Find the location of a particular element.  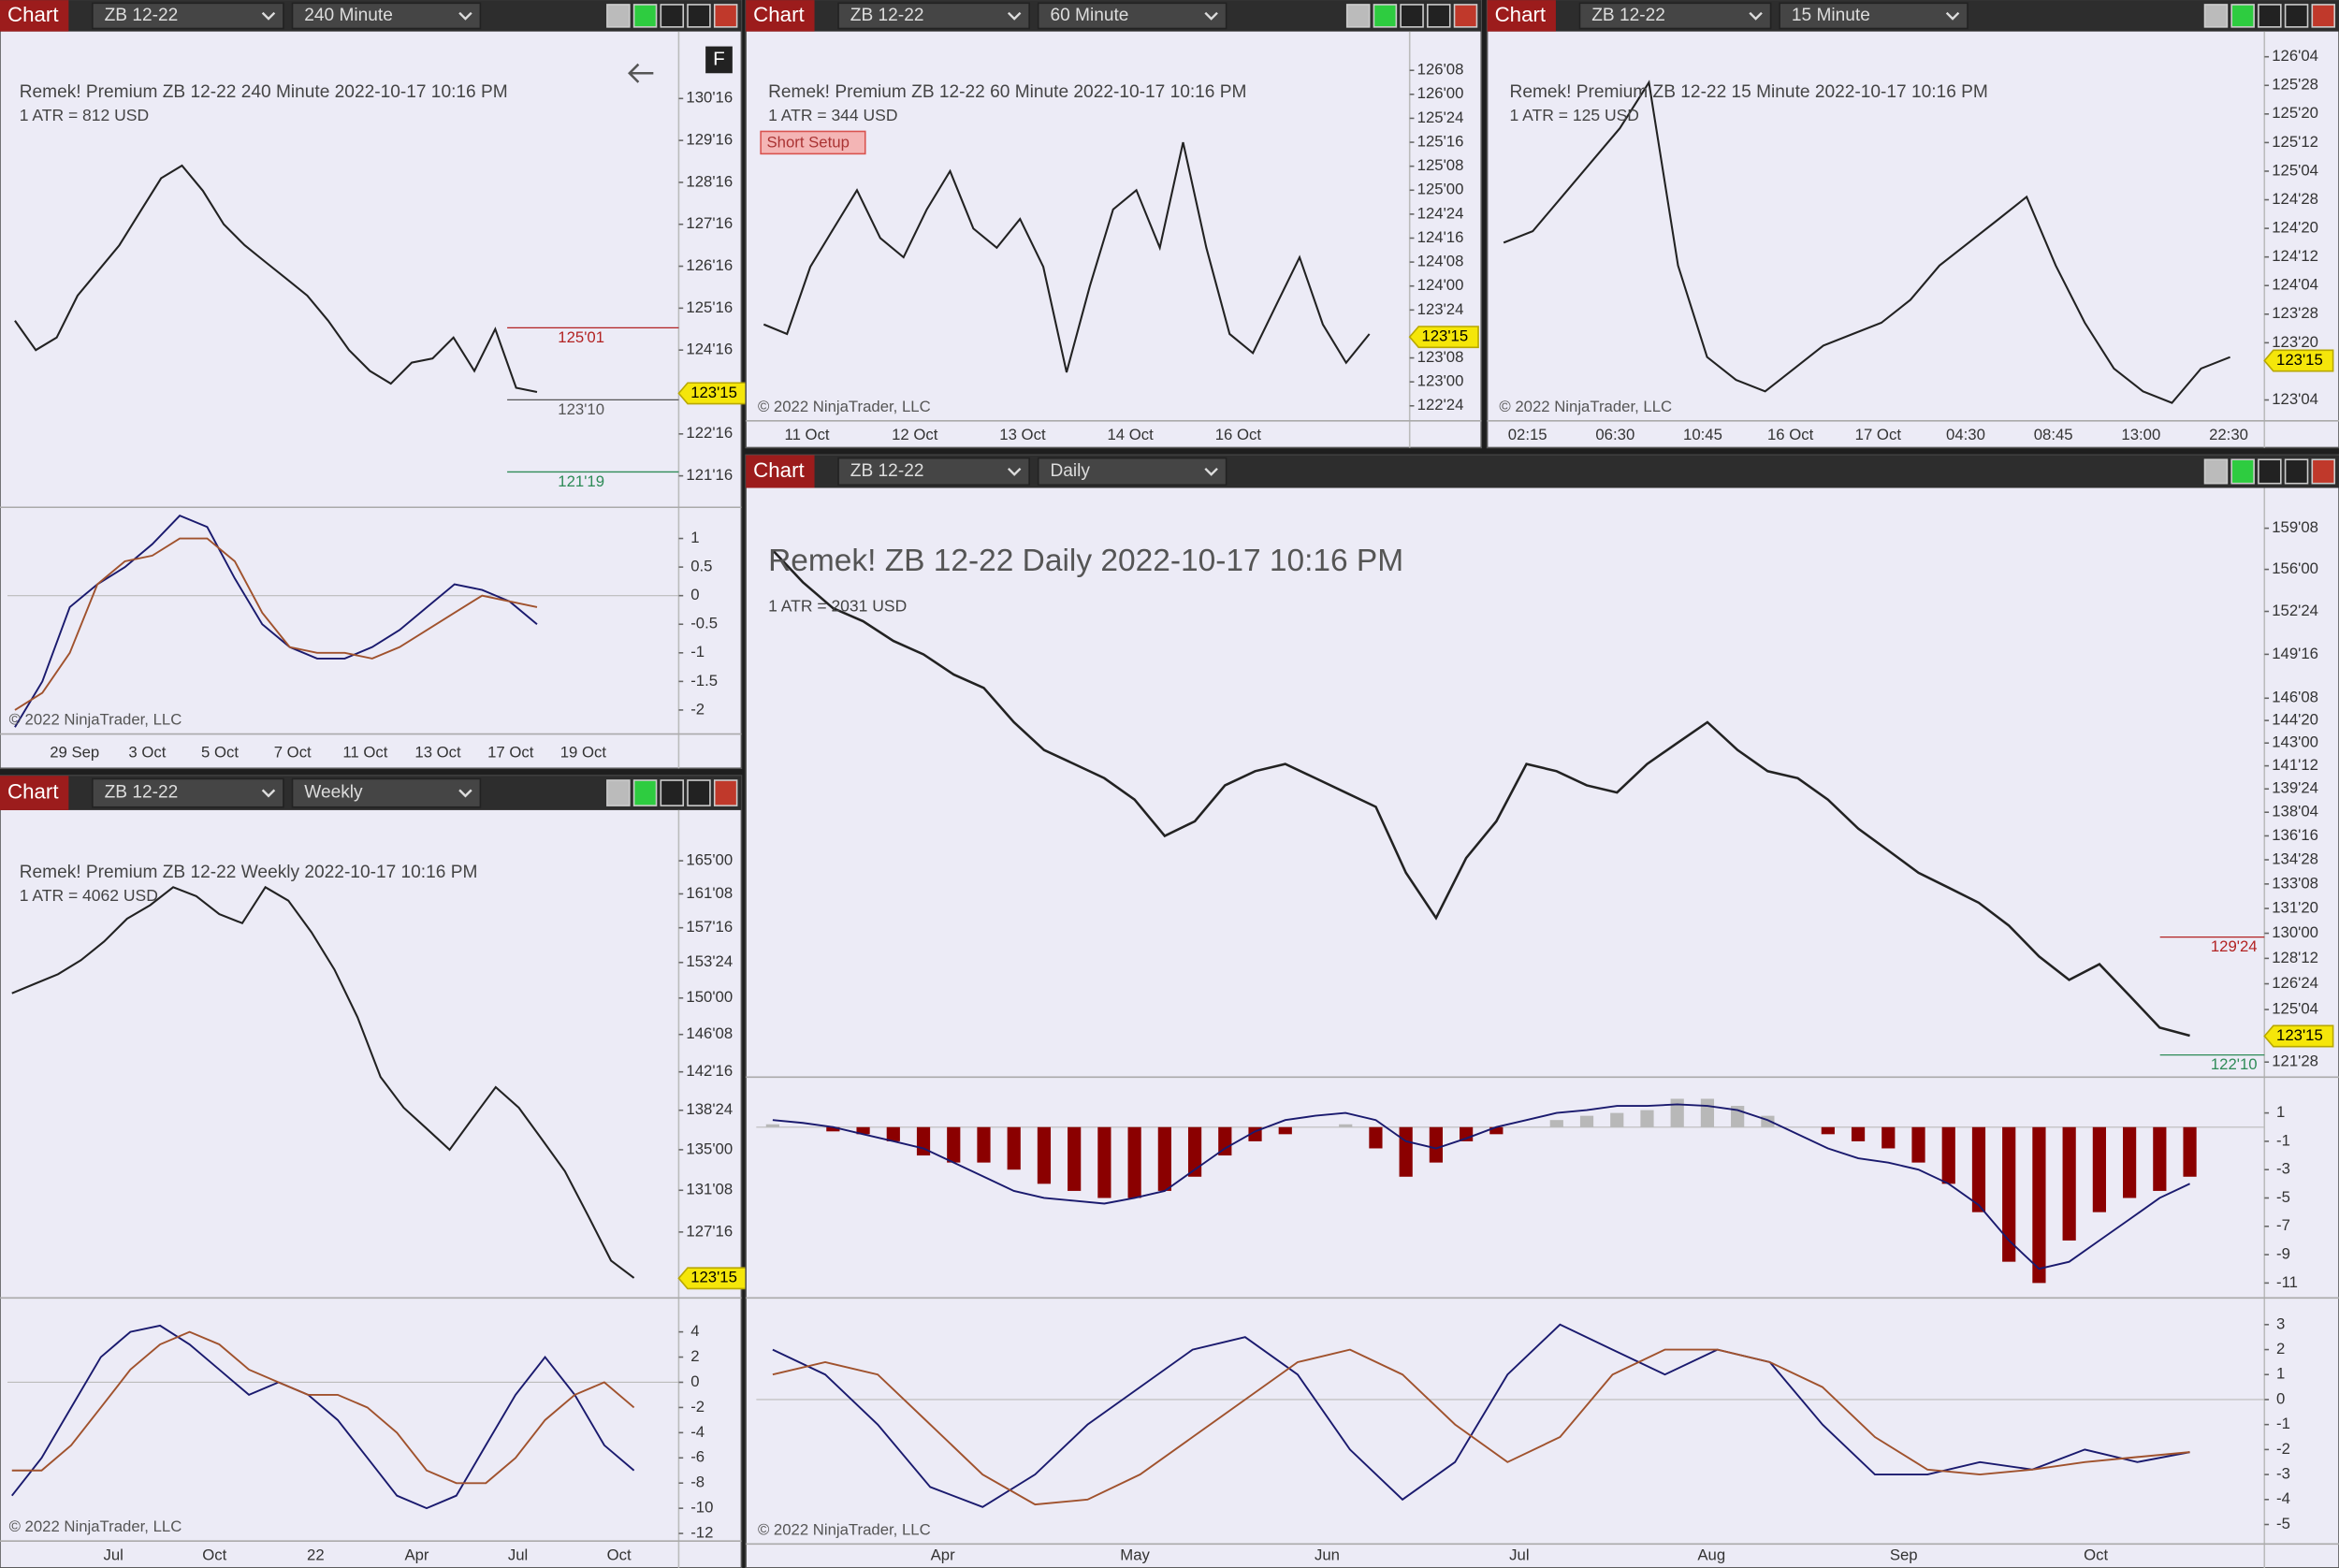

time-label: 11 Oct is located at coordinates (364, 753).